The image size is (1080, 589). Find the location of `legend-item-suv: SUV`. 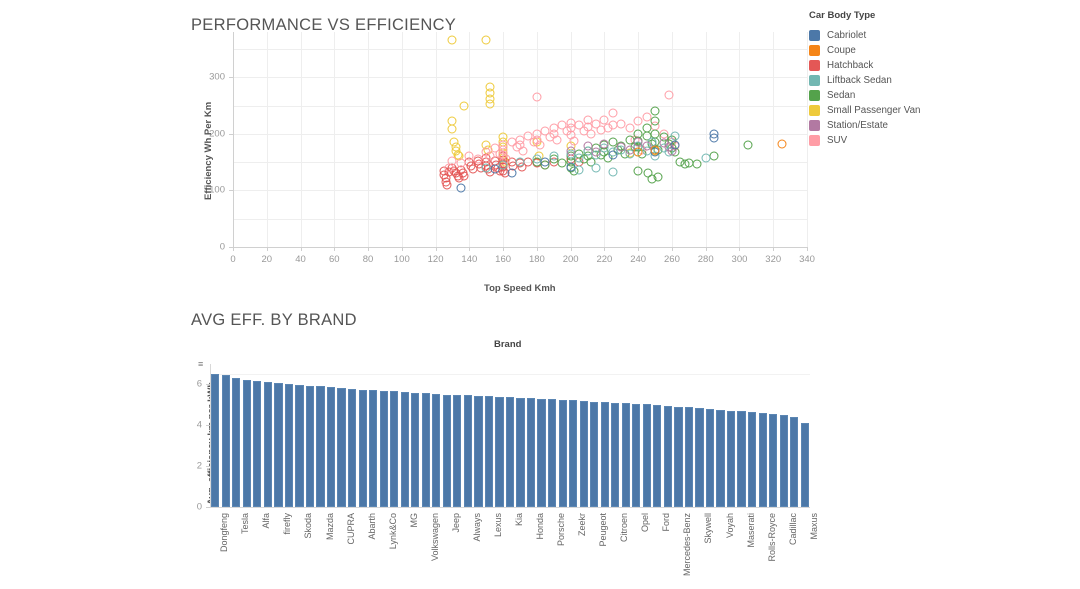

legend-item-suv: SUV is located at coordinates (904, 140).